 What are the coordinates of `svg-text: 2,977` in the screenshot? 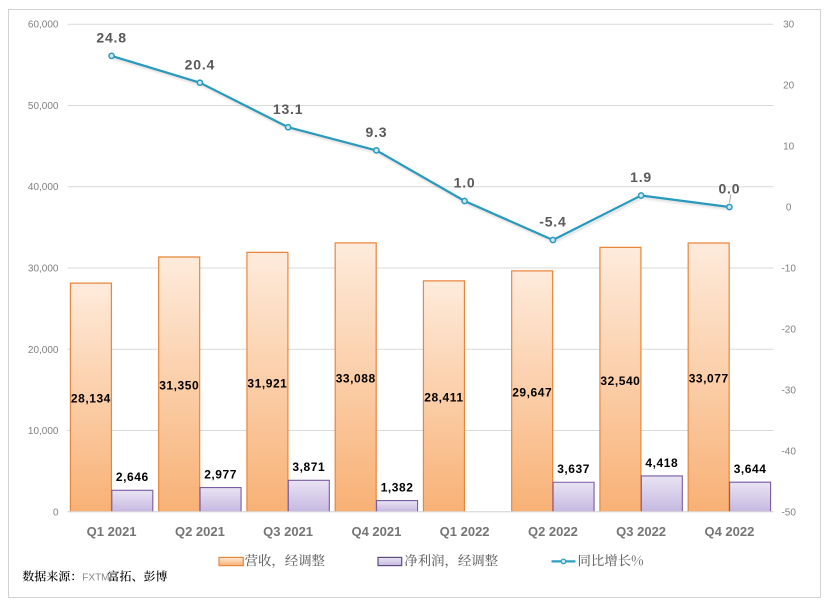 It's located at (220, 475).